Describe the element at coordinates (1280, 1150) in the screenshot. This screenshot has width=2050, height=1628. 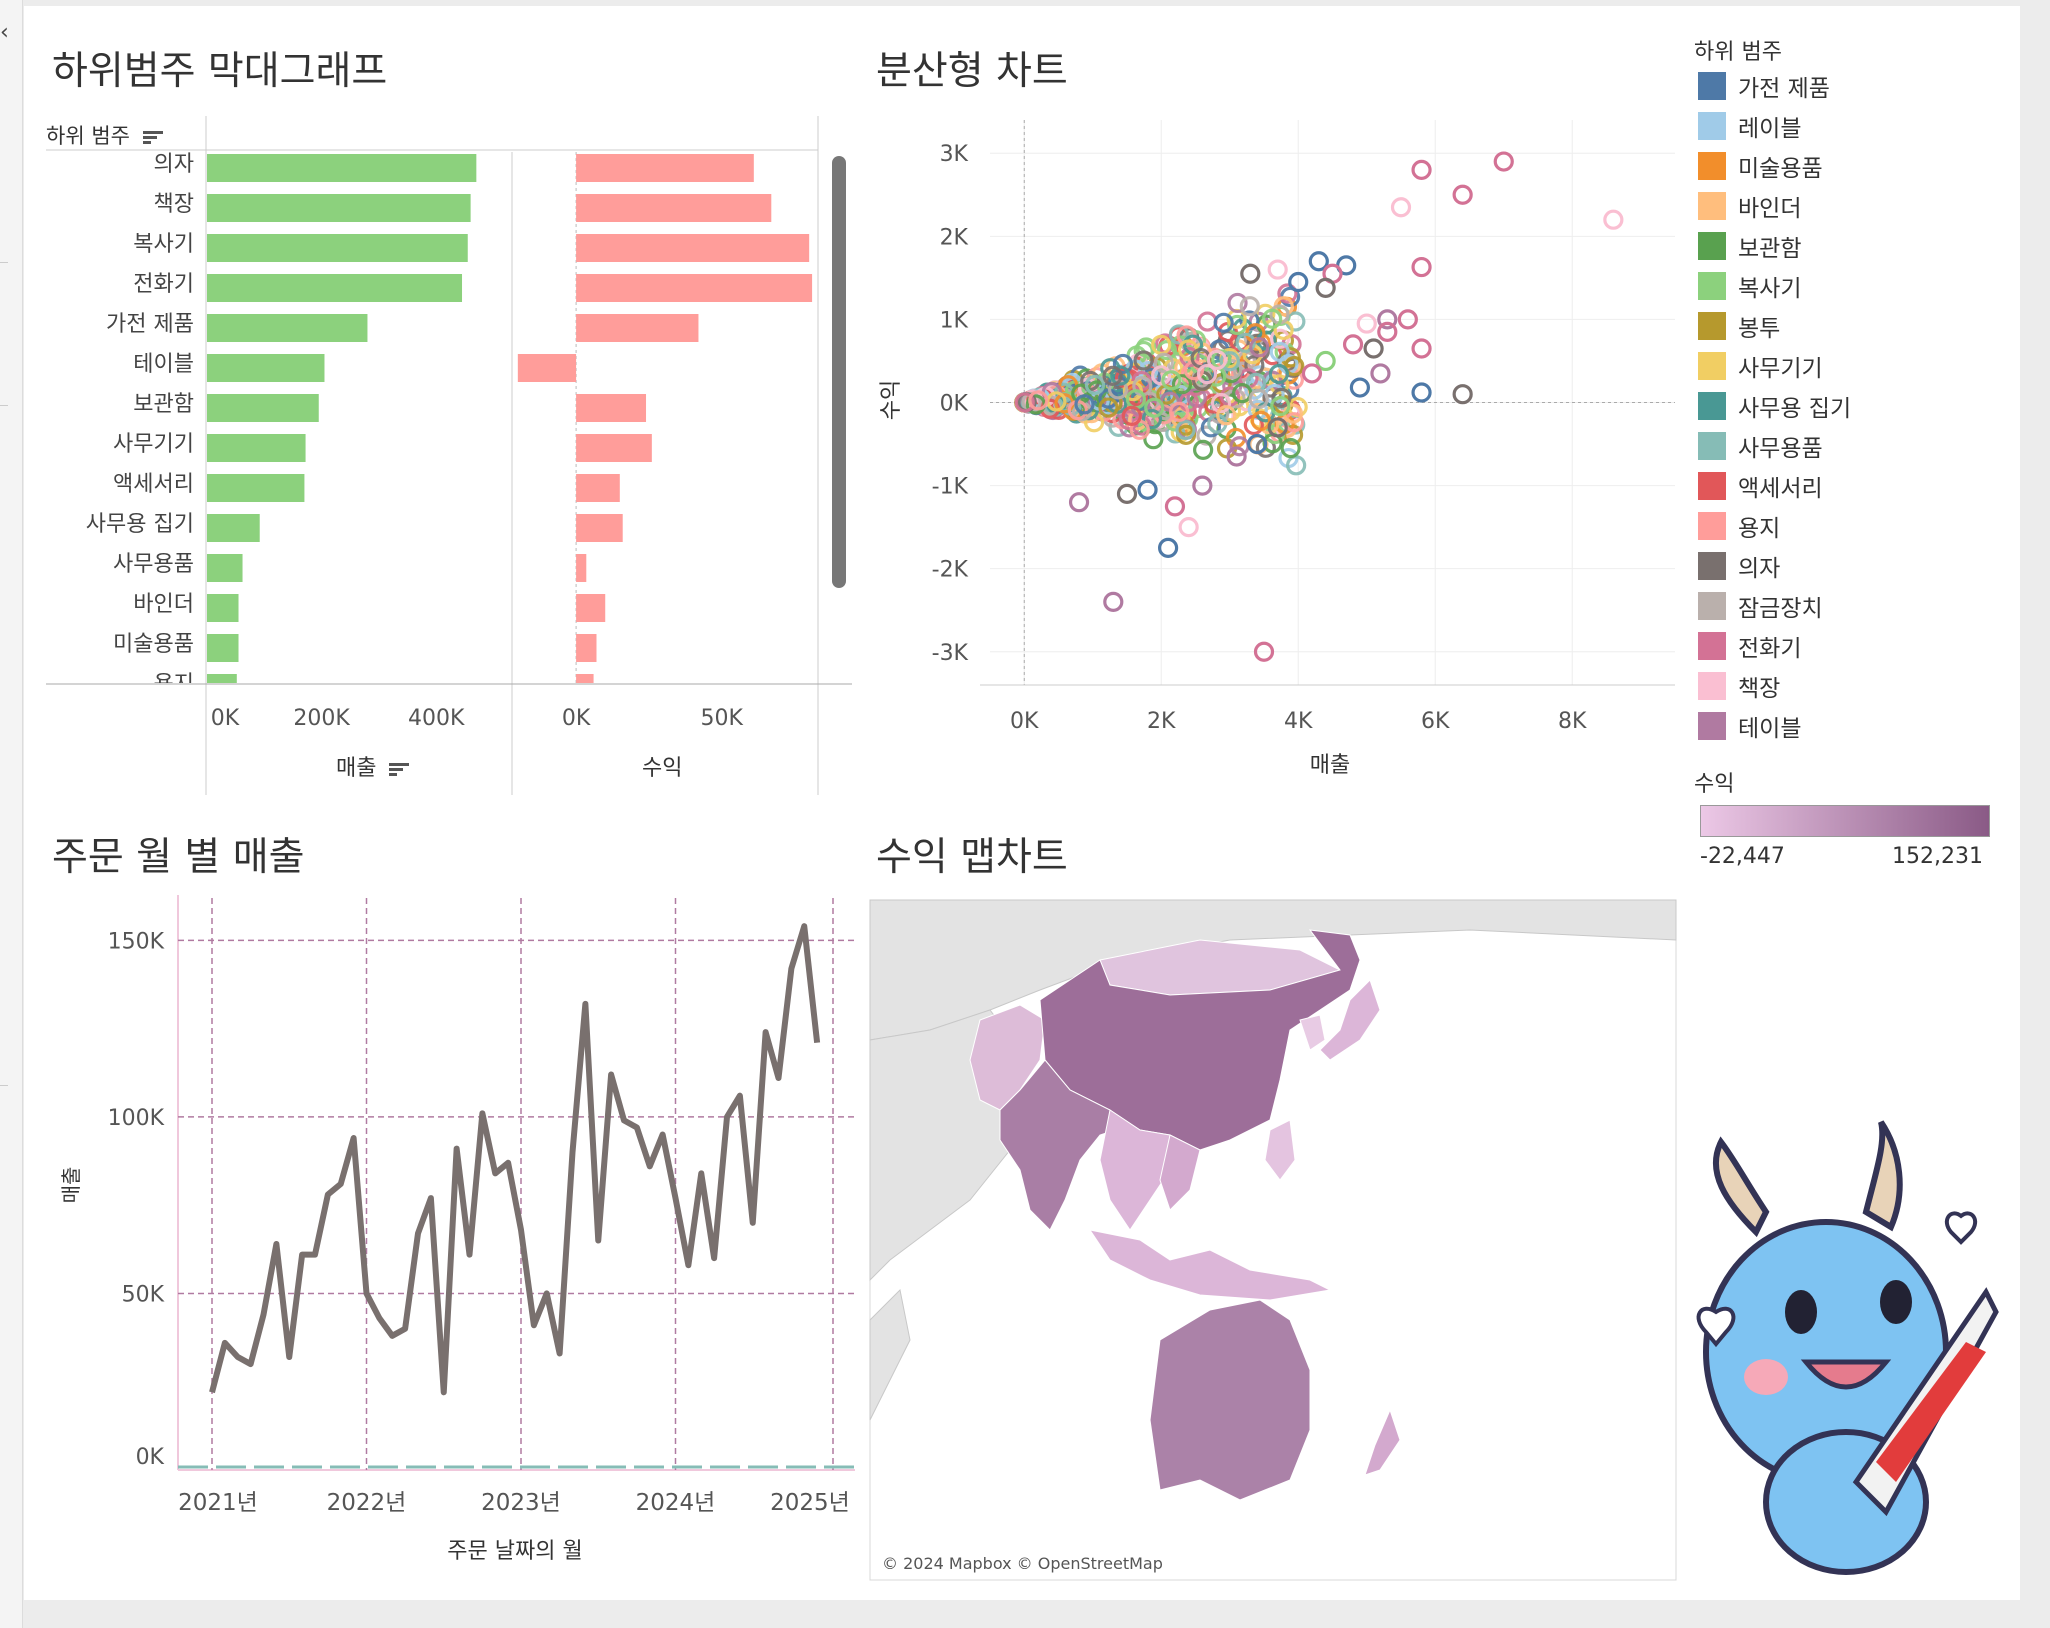
I see `map-region-philippines` at that location.